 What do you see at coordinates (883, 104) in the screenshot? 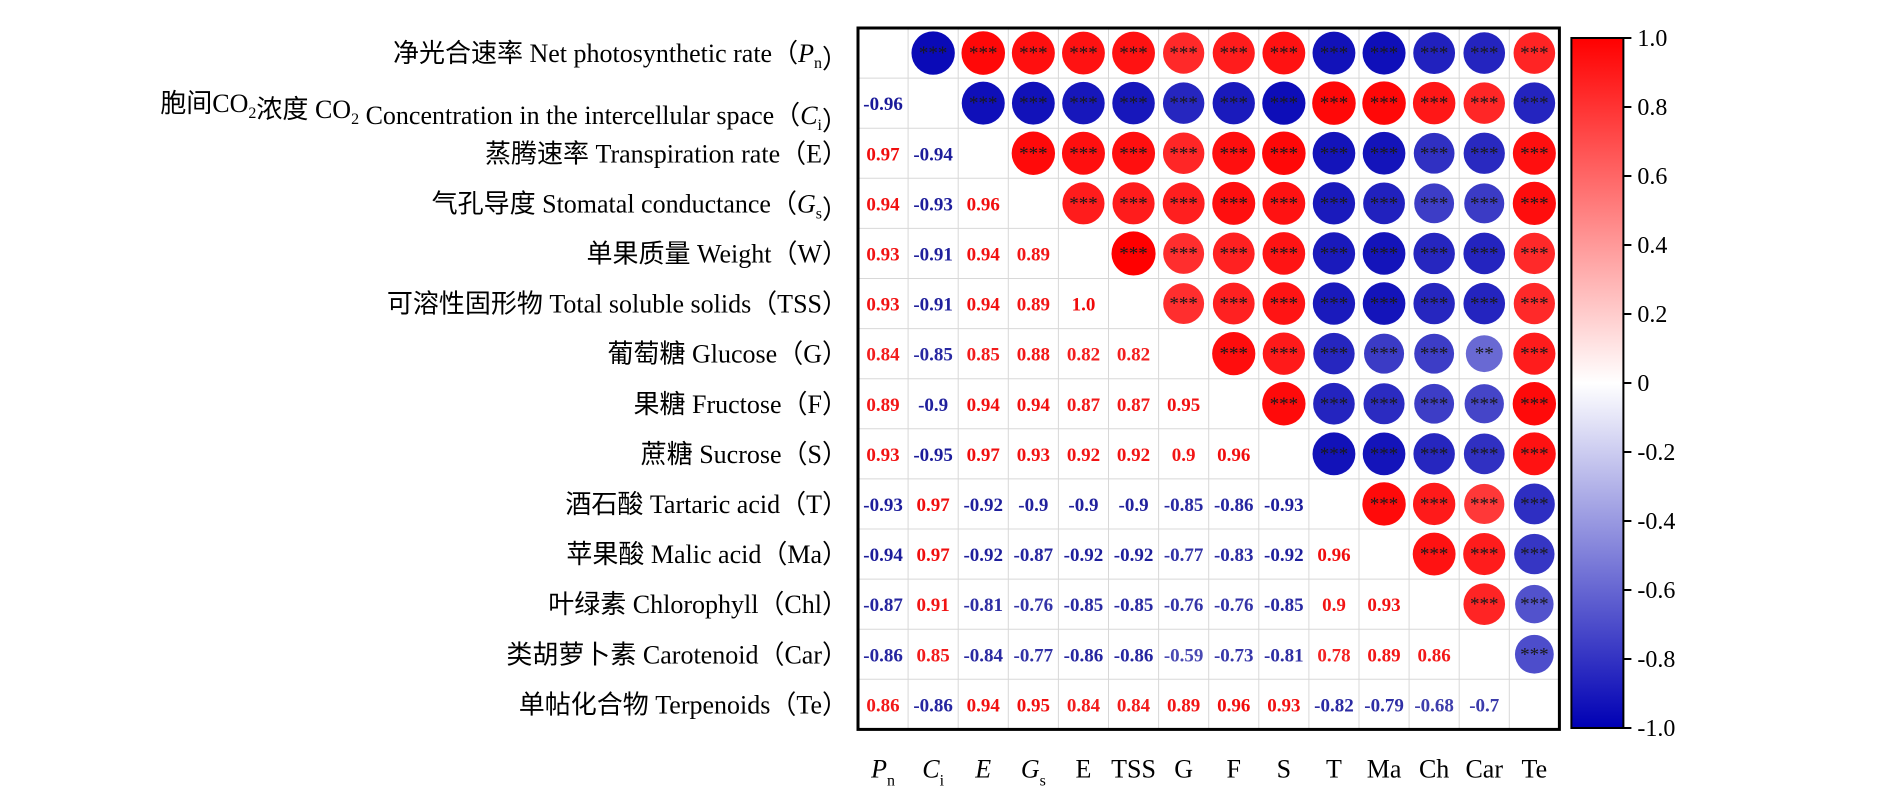
I see `cell-value: -0.96` at bounding box center [883, 104].